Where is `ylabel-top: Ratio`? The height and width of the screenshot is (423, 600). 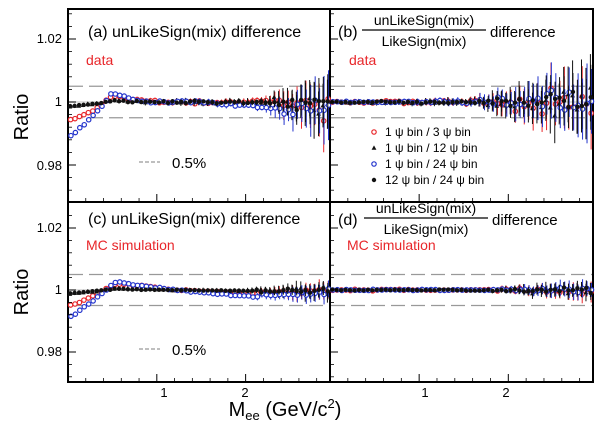 ylabel-top: Ratio is located at coordinates (22, 117).